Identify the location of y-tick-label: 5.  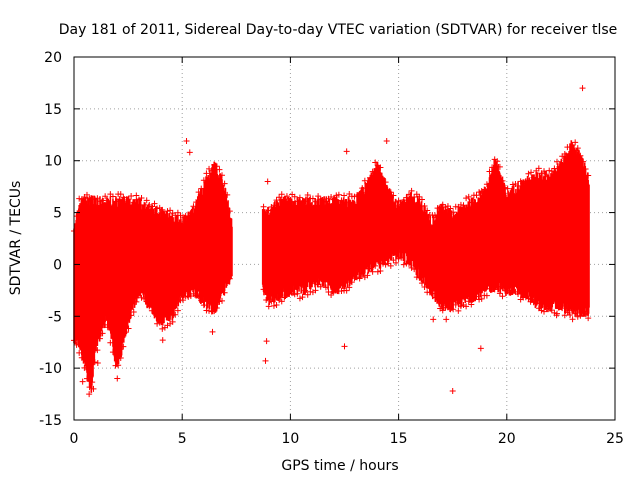
(57, 214).